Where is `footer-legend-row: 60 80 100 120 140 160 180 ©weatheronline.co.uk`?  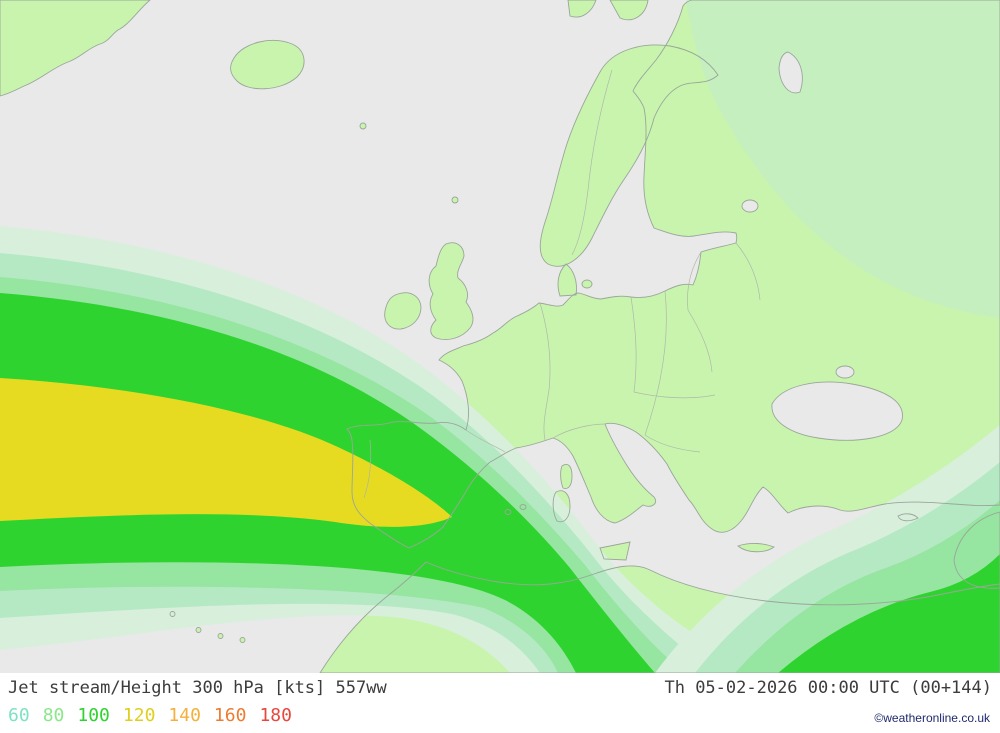
footer-legend-row: 60 80 100 120 140 160 180 ©weatheronline.co.uk is located at coordinates (500, 717).